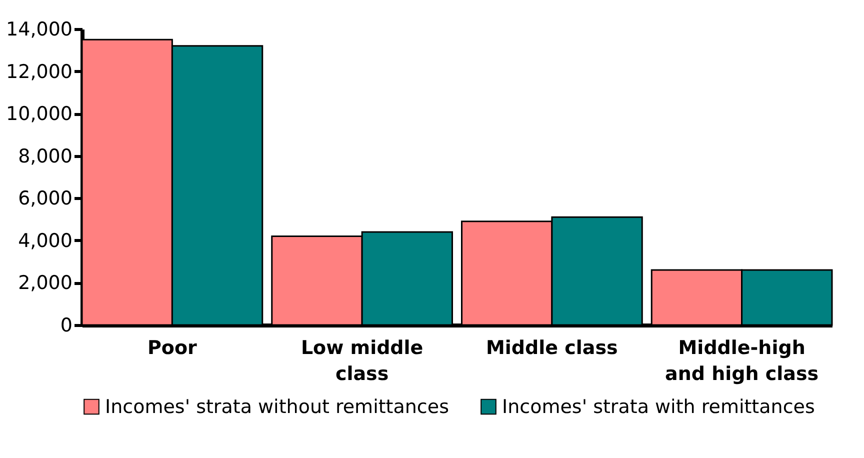 The image size is (864, 458). What do you see at coordinates (552, 348) in the screenshot?
I see `x-tick-label: Middle class` at bounding box center [552, 348].